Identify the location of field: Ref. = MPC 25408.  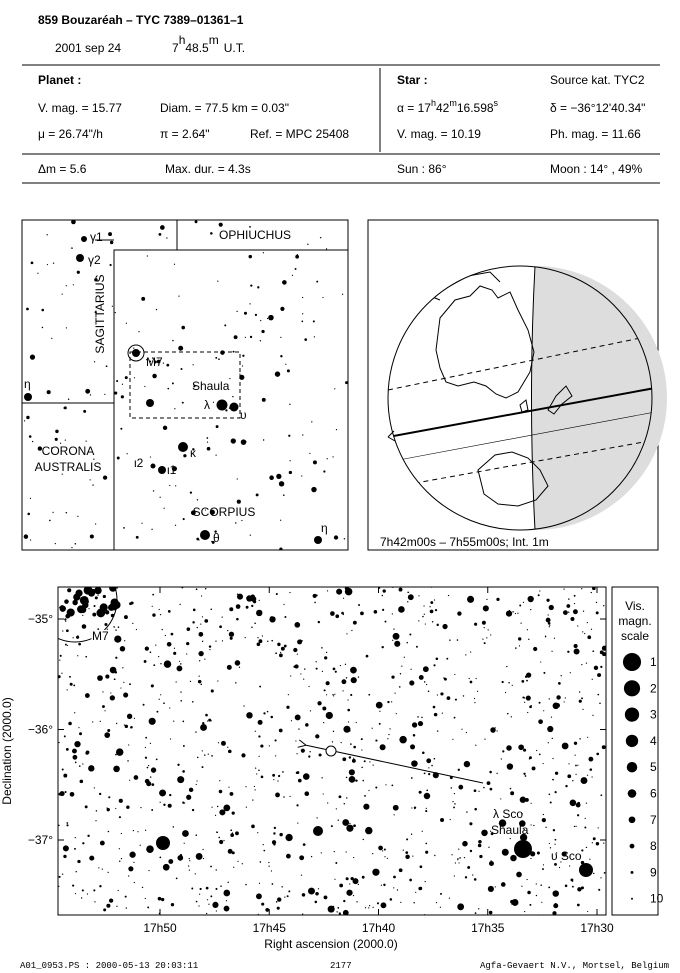
(299, 134).